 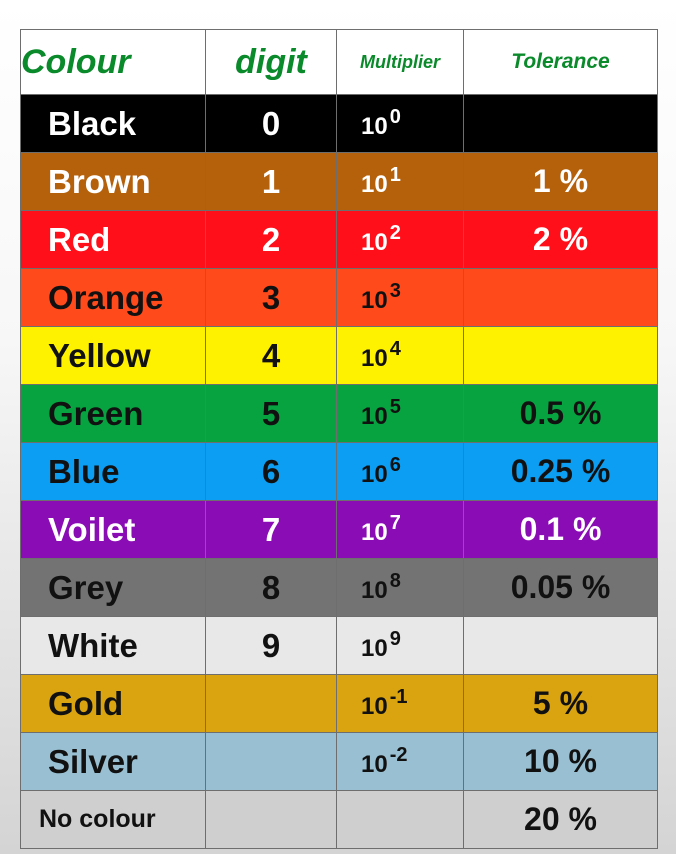 I want to click on digit-value: 5, so click(x=271, y=413).